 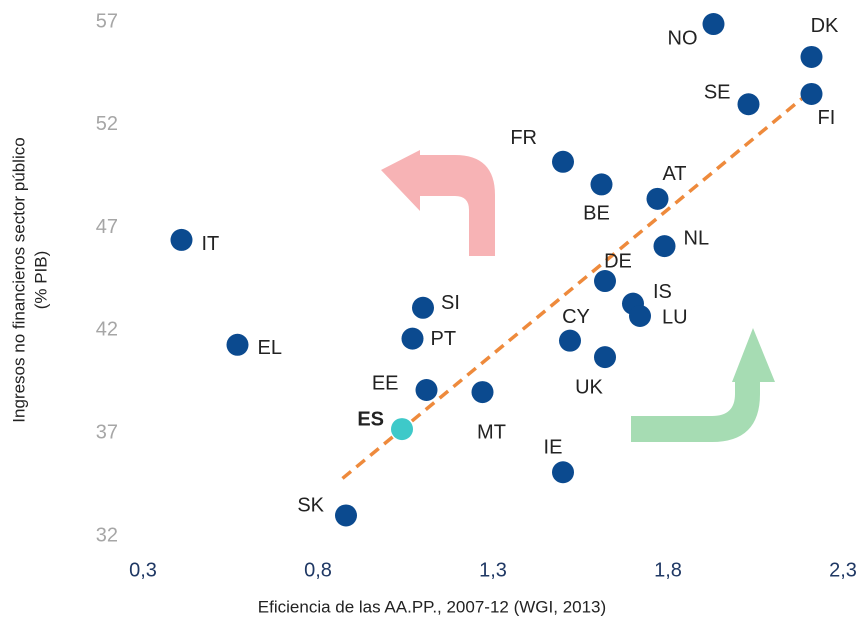 I want to click on point-label: PT, so click(x=444, y=339).